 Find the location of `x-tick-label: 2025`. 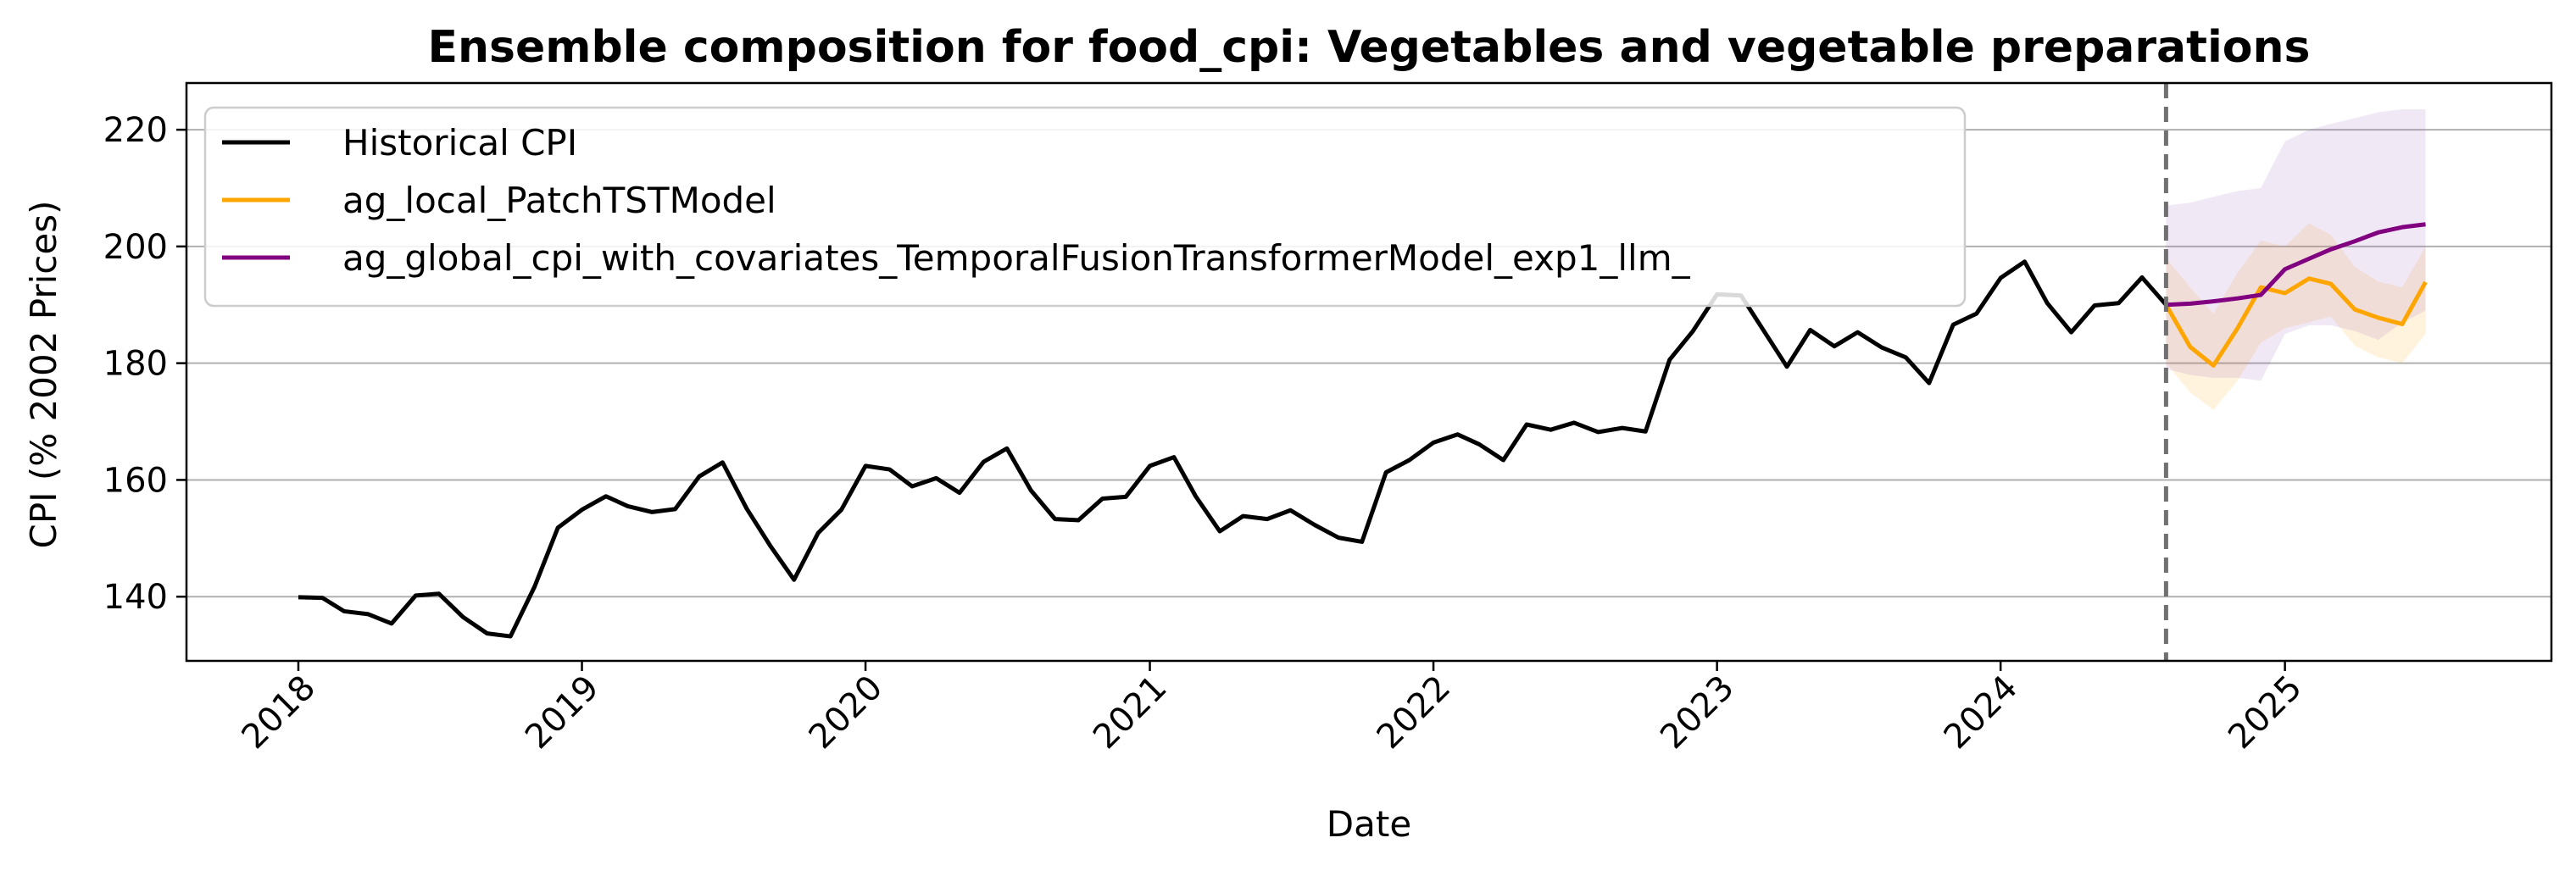

x-tick-label: 2025 is located at coordinates (2265, 713).